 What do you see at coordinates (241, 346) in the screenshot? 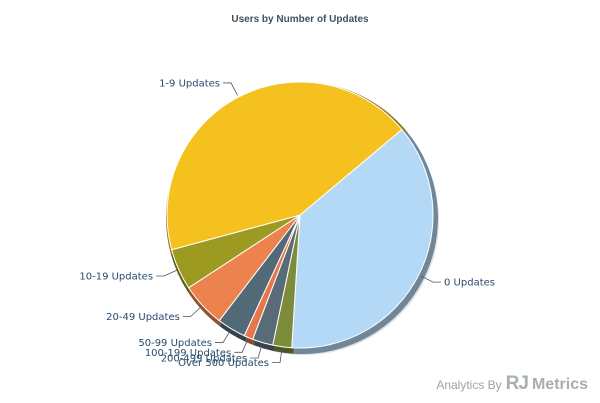
I see `connector-100-199-updates` at bounding box center [241, 346].